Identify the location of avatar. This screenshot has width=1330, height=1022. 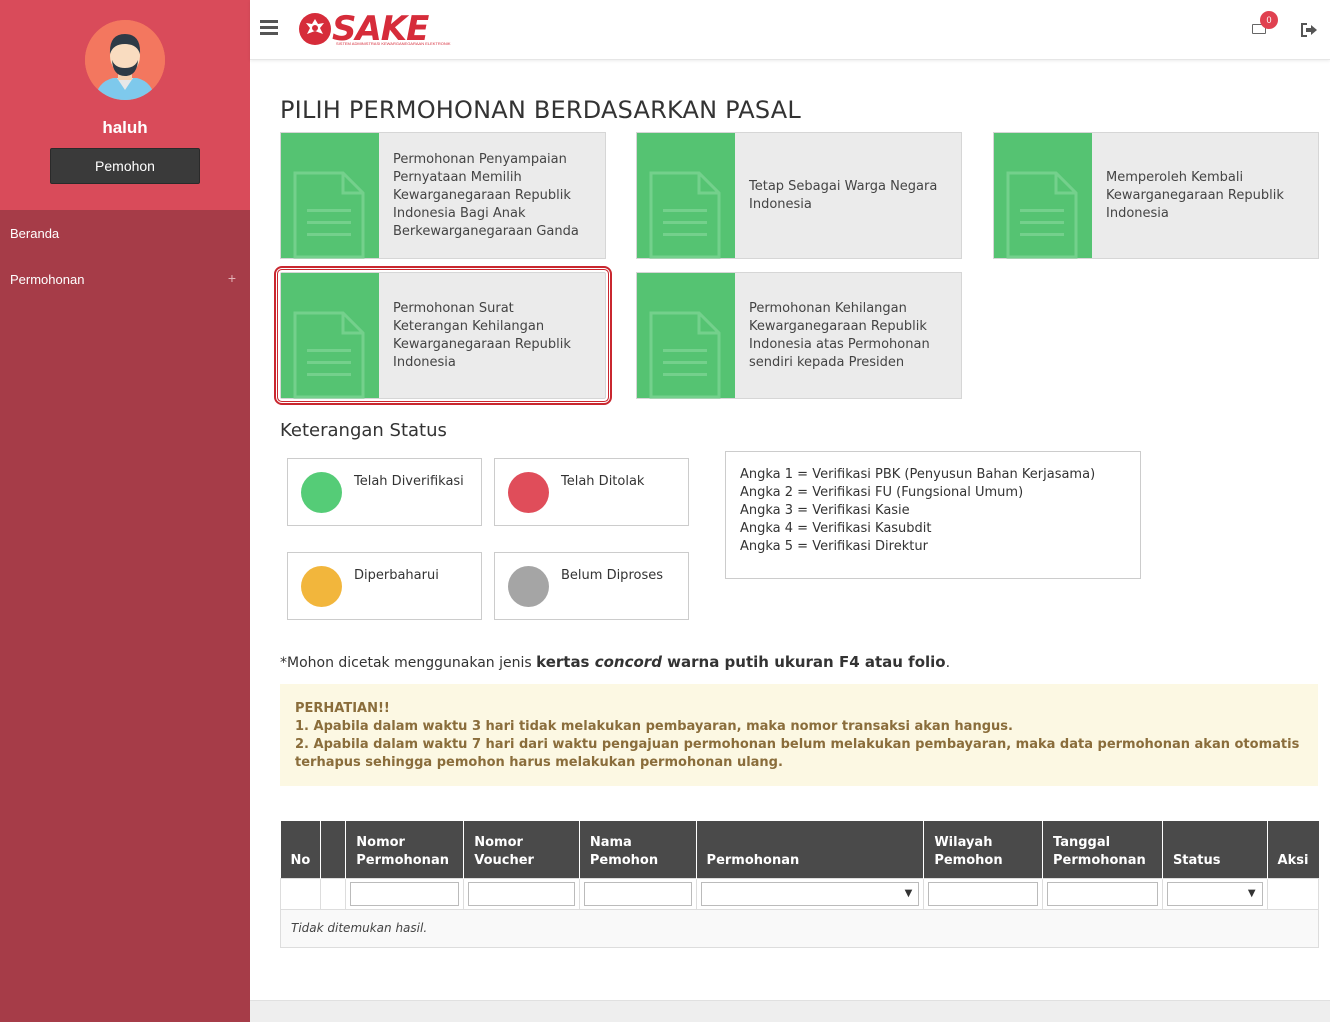
(125, 60).